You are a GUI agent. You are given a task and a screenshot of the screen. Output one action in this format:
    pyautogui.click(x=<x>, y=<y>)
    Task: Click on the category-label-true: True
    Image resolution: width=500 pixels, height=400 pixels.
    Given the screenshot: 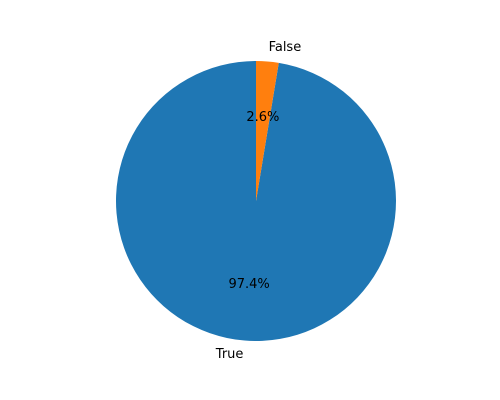 What is the action you would take?
    pyautogui.click(x=229, y=354)
    